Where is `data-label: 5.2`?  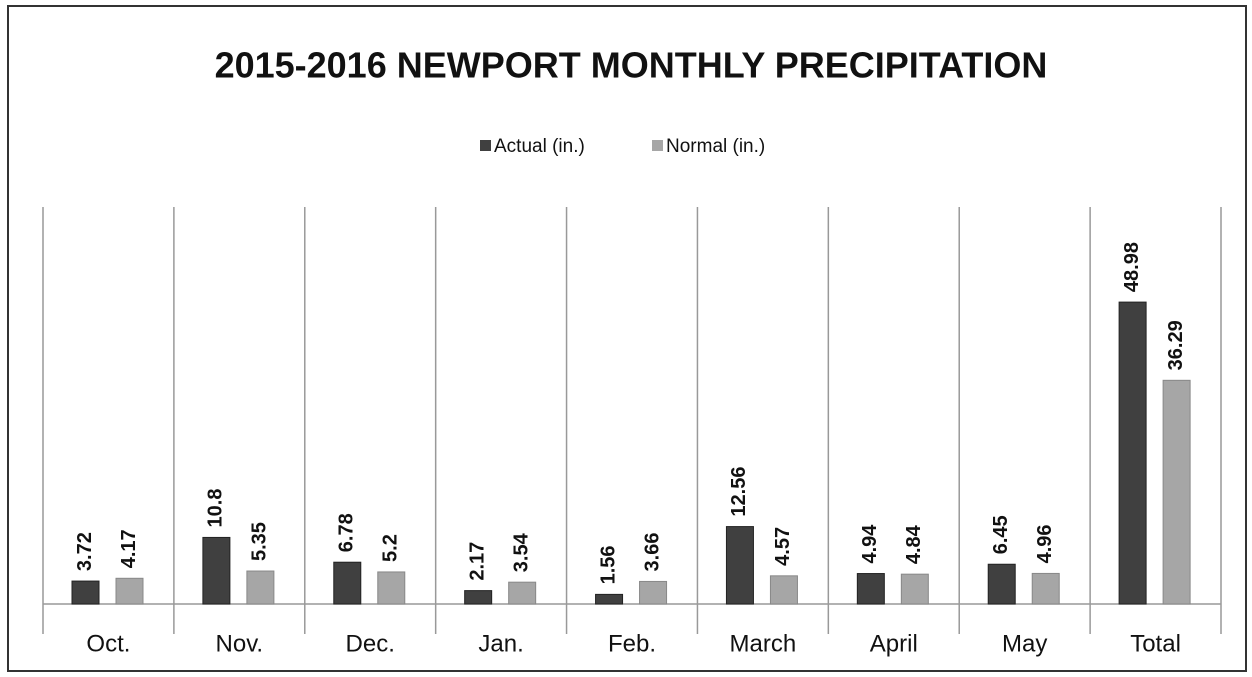
data-label: 5.2 is located at coordinates (391, 548).